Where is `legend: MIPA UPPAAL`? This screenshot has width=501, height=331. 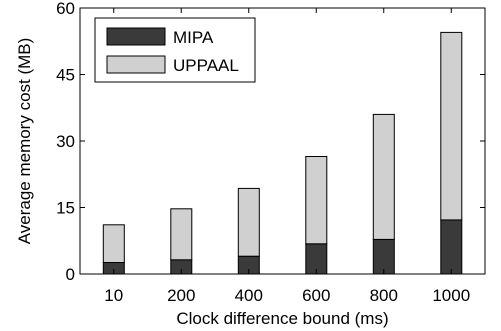 legend: MIPA UPPAAL is located at coordinates (175, 50).